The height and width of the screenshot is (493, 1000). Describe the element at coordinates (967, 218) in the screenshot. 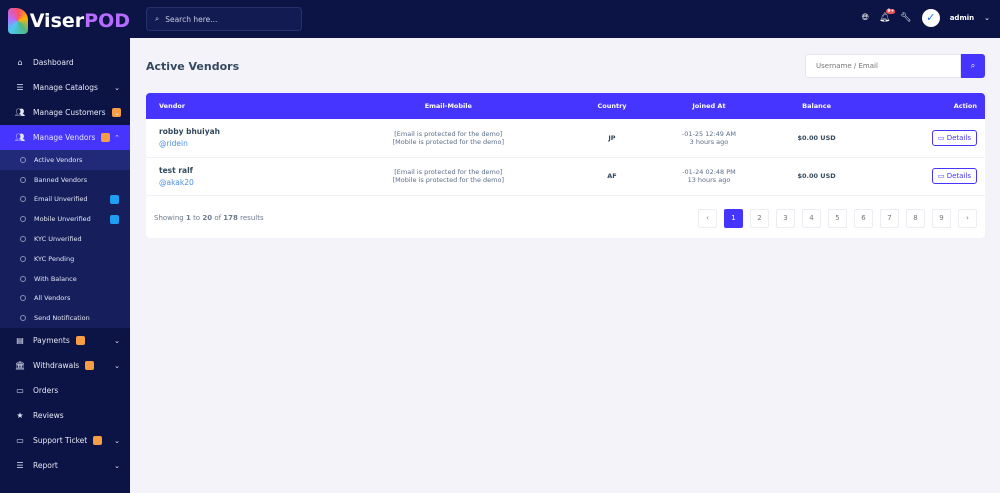

I see `page-button: ›` at that location.